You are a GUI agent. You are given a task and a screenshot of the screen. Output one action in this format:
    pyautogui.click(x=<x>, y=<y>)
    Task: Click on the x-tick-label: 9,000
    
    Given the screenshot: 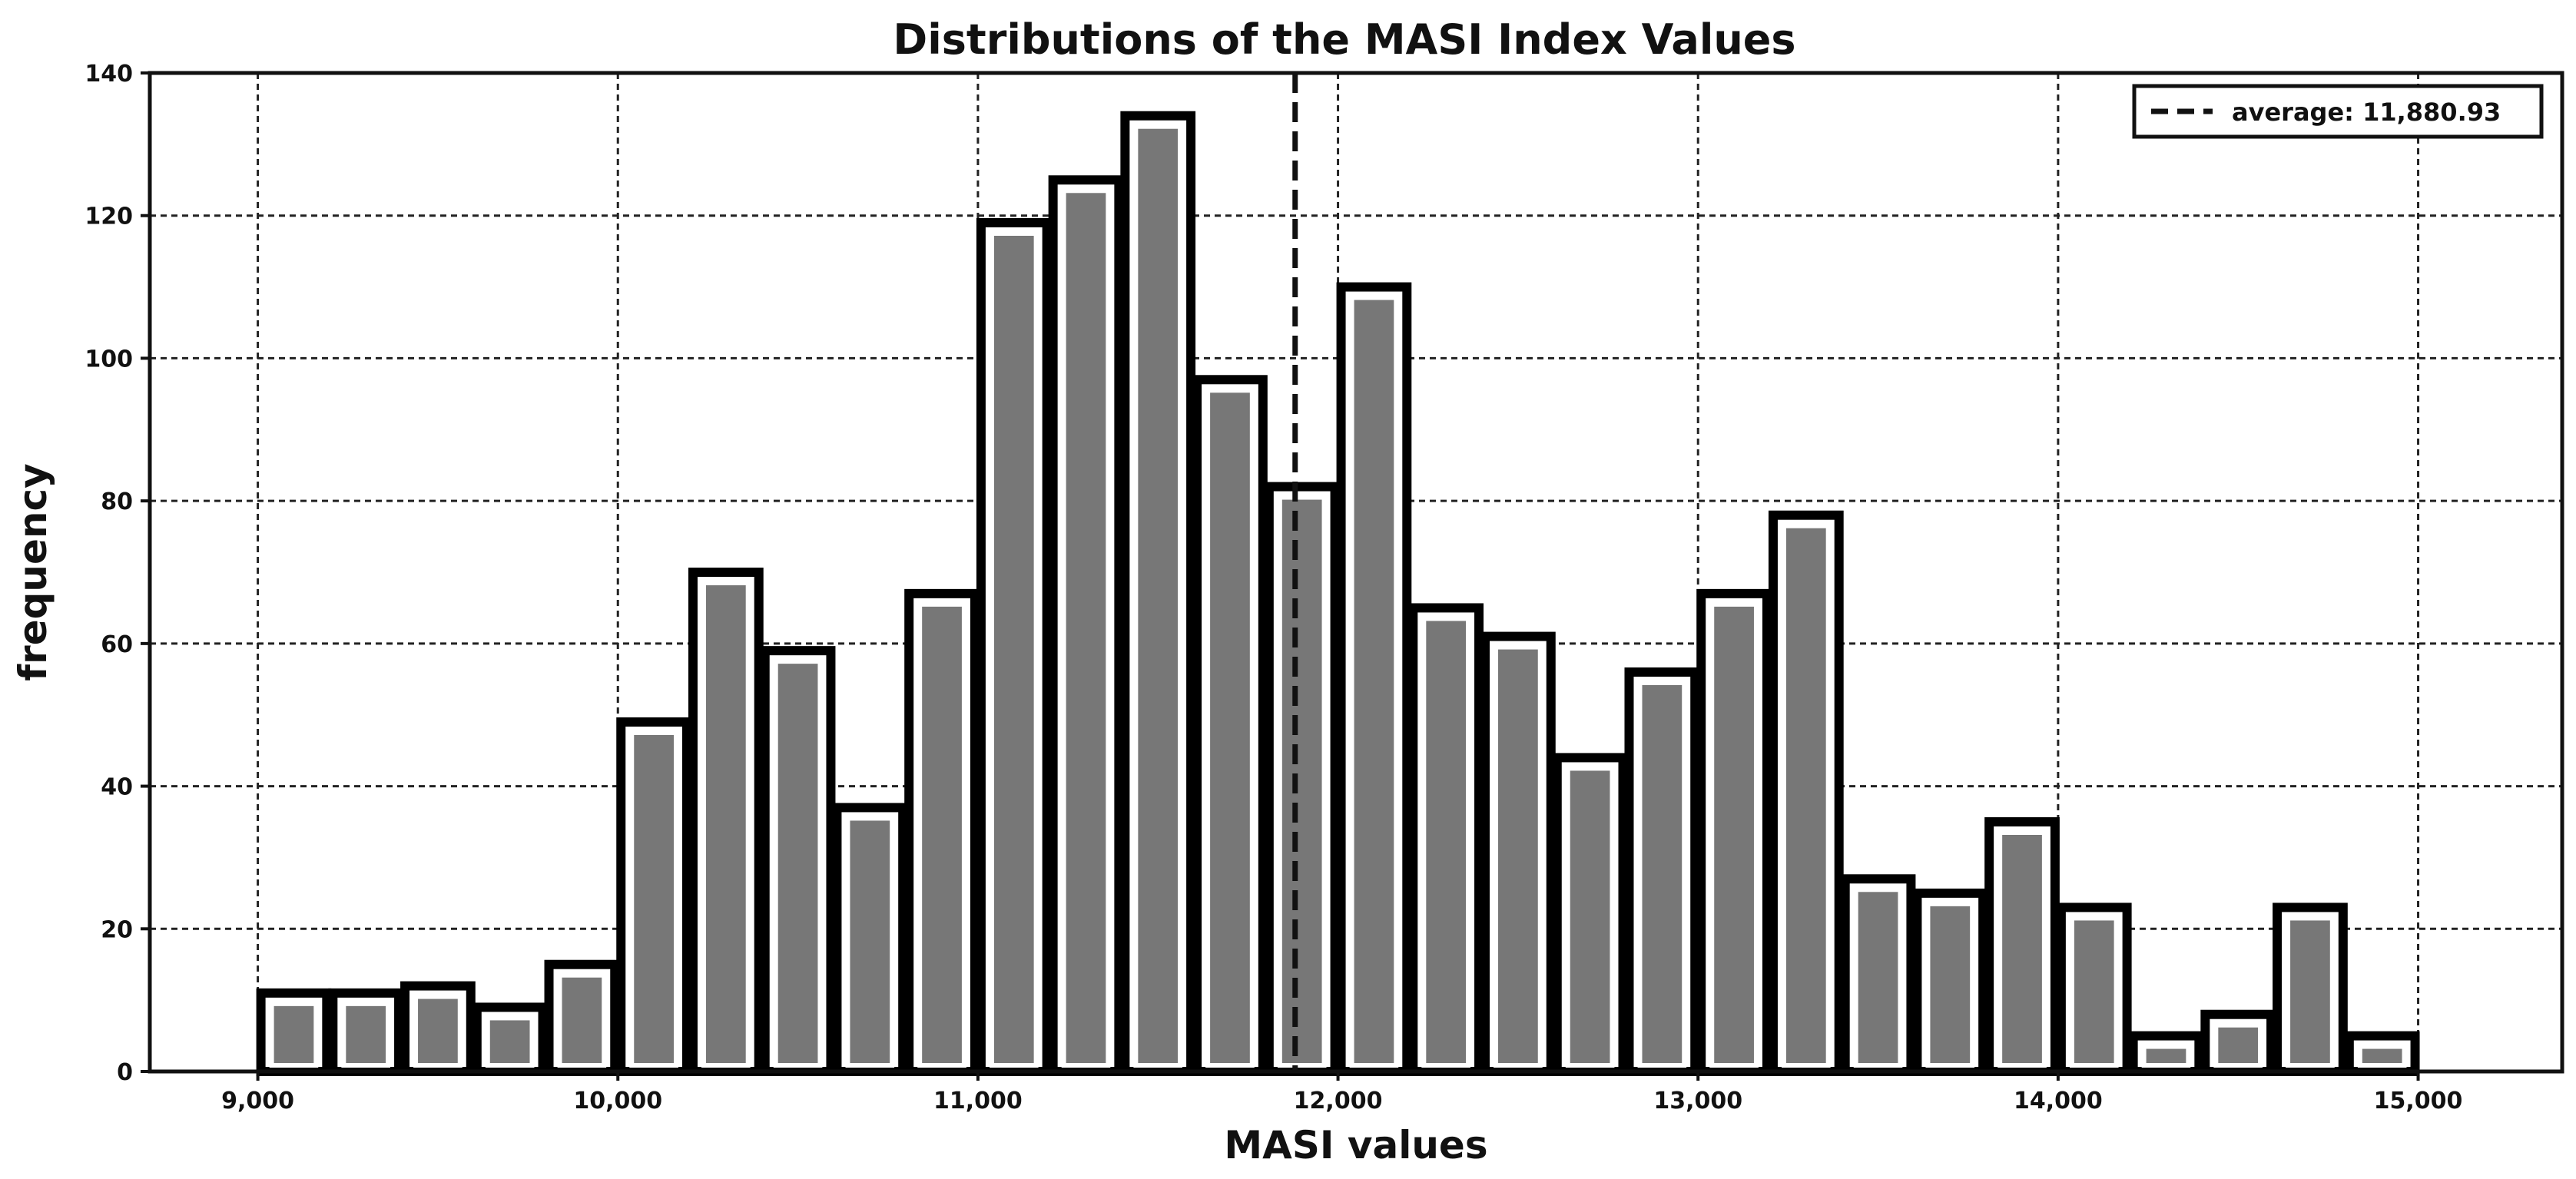 What is the action you would take?
    pyautogui.click(x=257, y=1101)
    